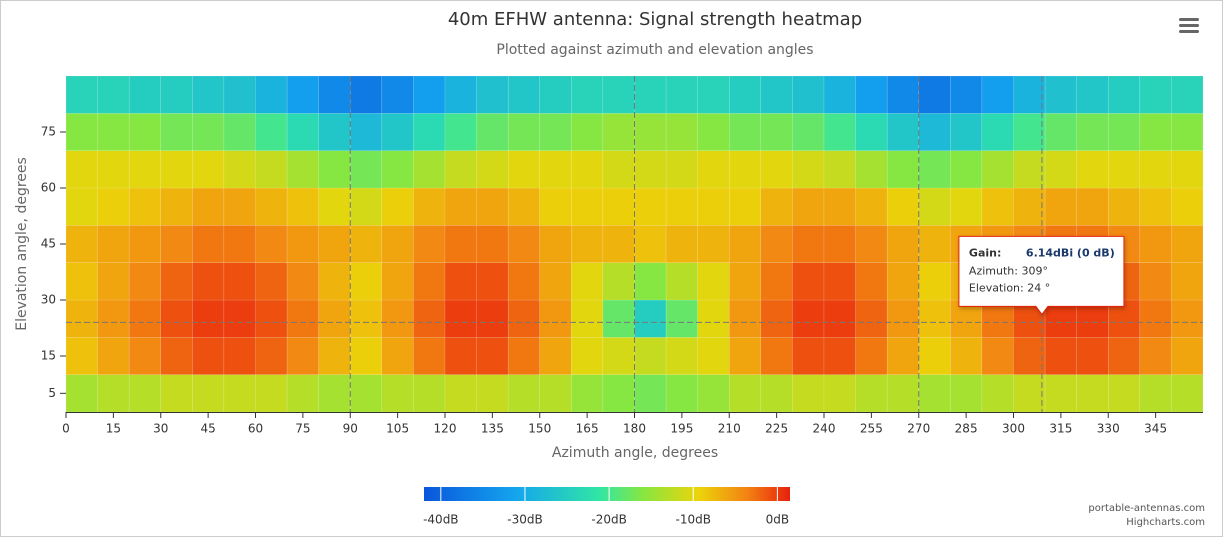  I want to click on colorbar-label: -30dB, so click(524, 520).